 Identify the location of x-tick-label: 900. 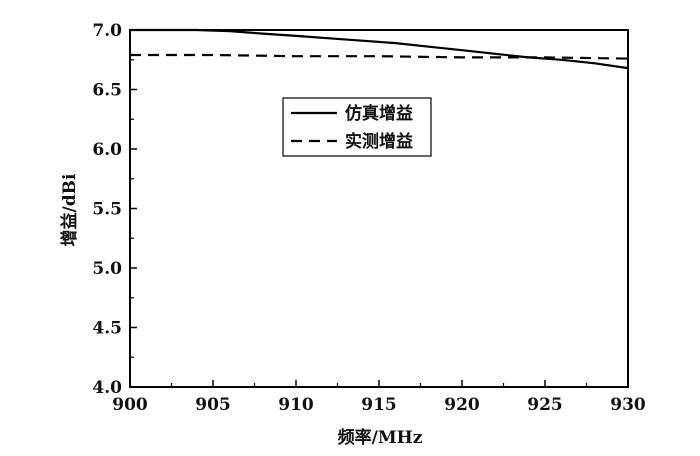
(130, 405).